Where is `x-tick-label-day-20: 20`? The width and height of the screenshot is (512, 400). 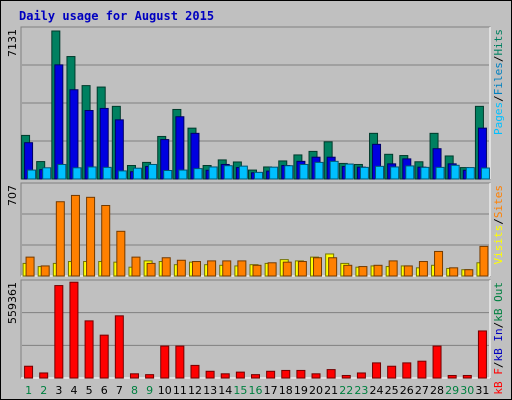 x-tick-label-day-20: 20 is located at coordinates (316, 390).